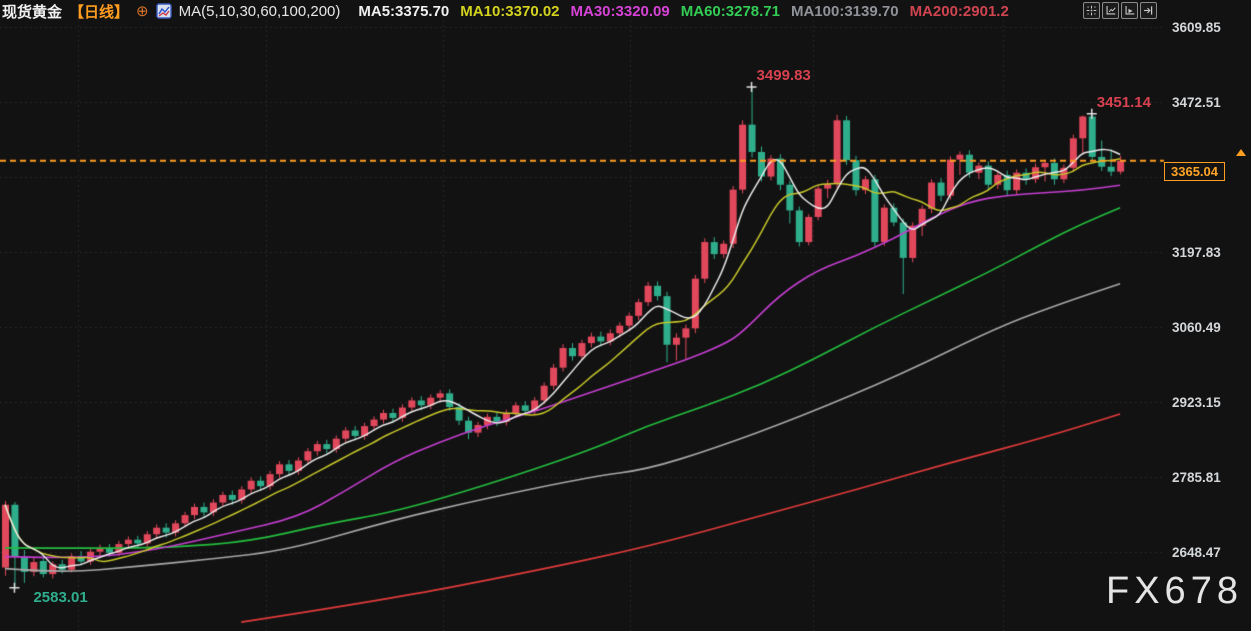 The image size is (1251, 631). Describe the element at coordinates (142, 11) in the screenshot. I see `add-indicator-icon: ⊕` at that location.